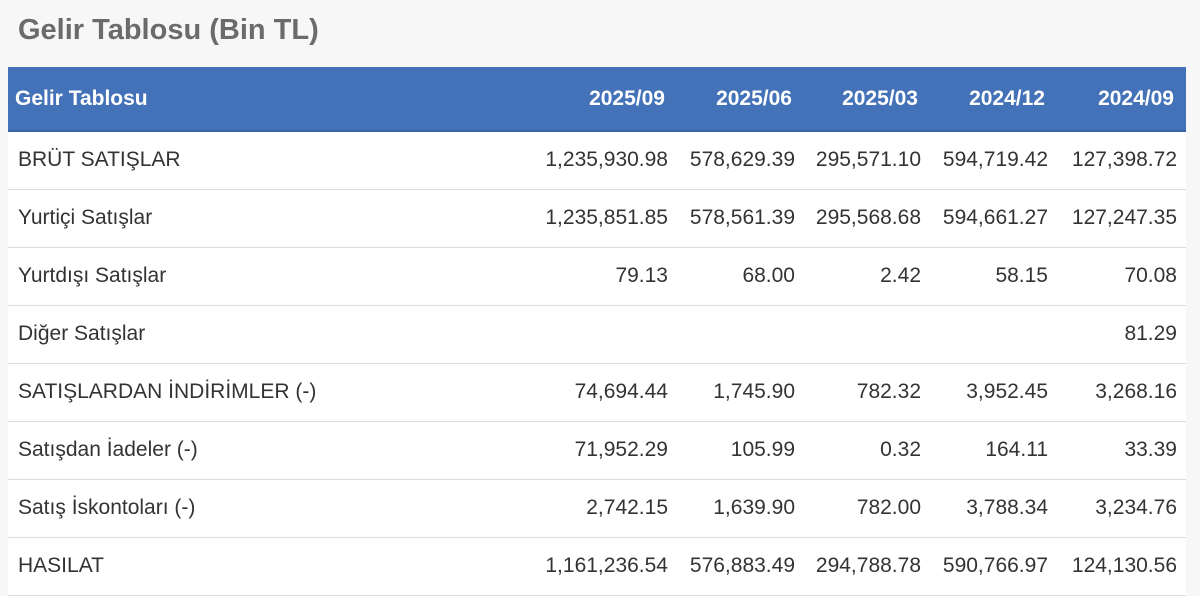  Describe the element at coordinates (742, 160) in the screenshot. I see `table-cell: 578,629.39` at that location.